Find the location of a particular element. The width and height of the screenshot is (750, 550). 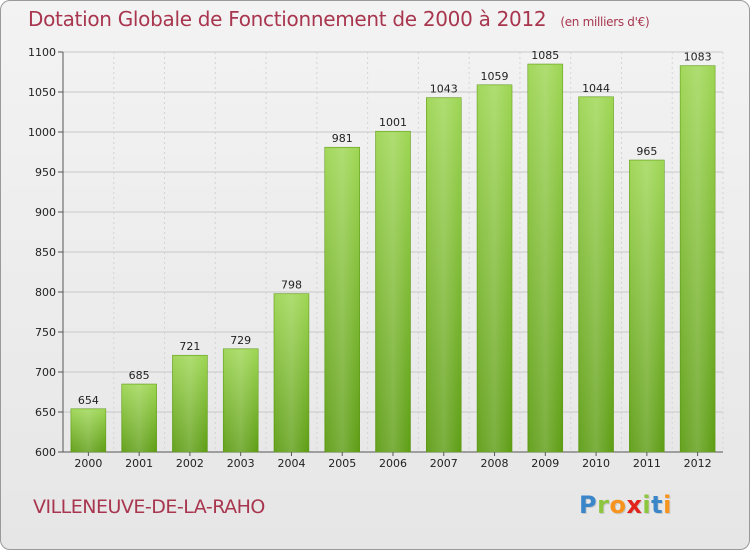

logo-letter: x is located at coordinates (634, 505).